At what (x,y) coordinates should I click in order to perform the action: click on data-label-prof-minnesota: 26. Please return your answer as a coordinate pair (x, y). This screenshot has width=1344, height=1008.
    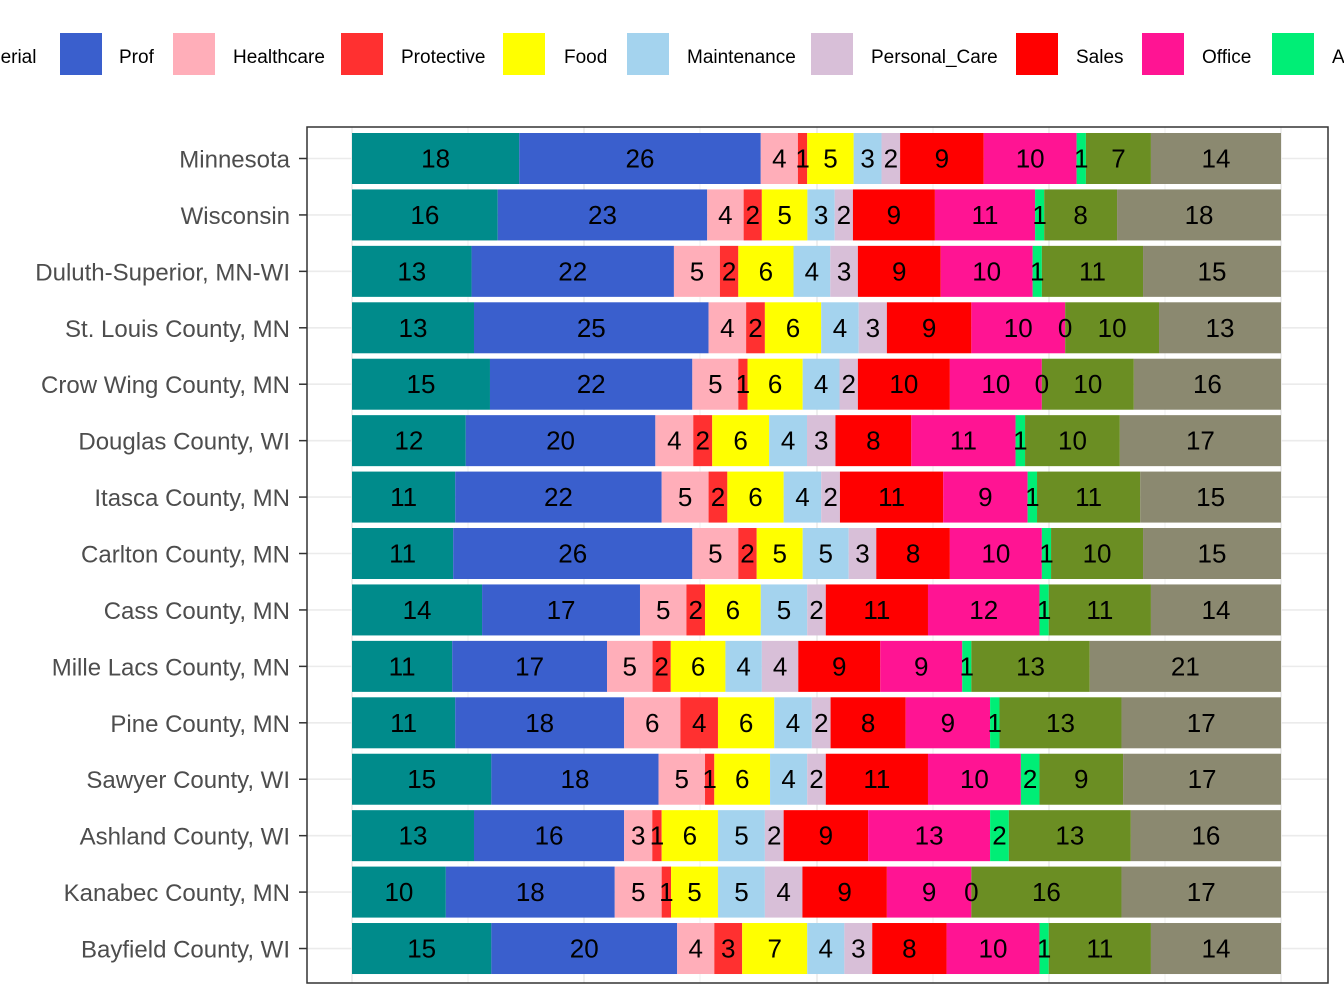
    Looking at the image, I should click on (640, 159).